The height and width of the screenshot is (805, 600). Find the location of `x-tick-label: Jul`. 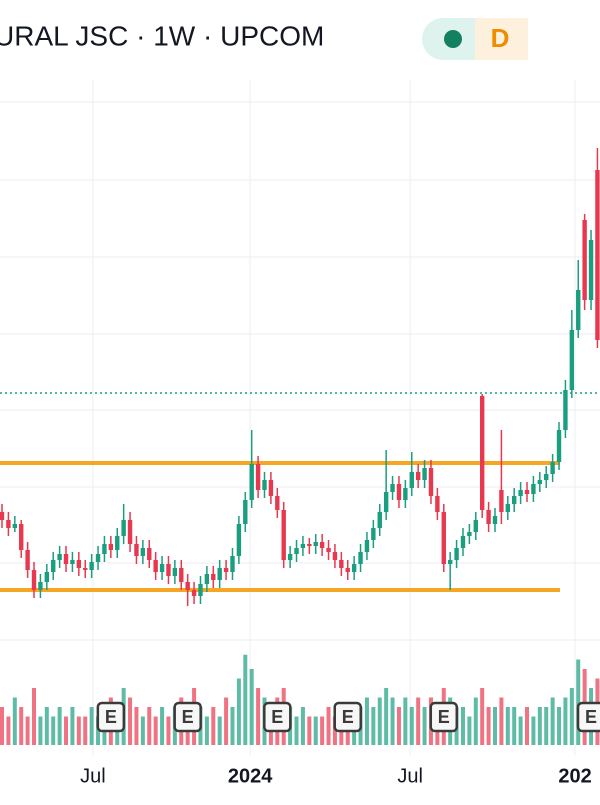

x-tick-label: Jul is located at coordinates (410, 776).